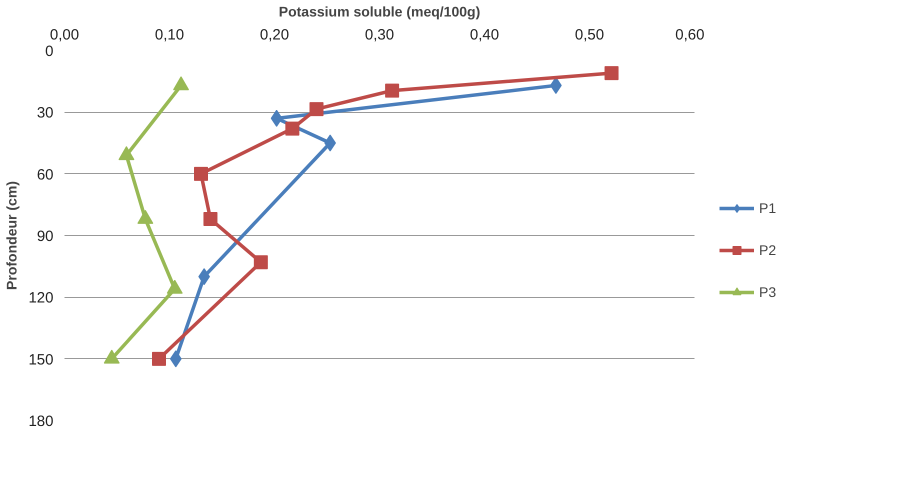 This screenshot has height=483, width=911. What do you see at coordinates (768, 250) in the screenshot?
I see `legend-label: P2` at bounding box center [768, 250].